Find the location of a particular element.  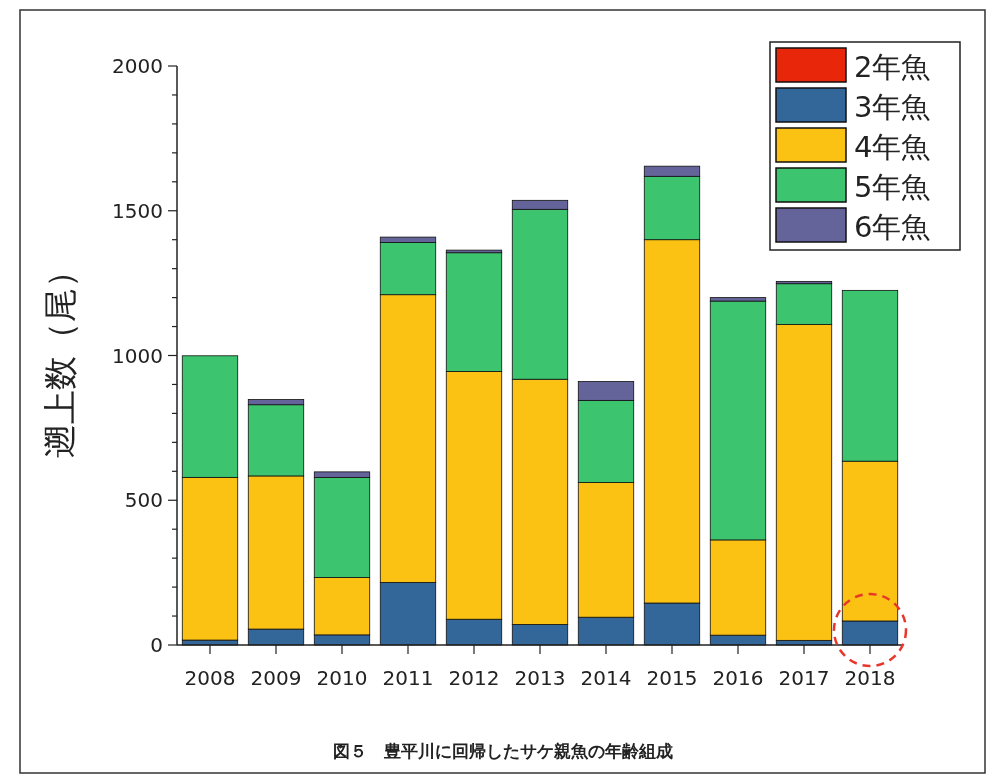

y-tick-label: 0 is located at coordinates (156, 645).